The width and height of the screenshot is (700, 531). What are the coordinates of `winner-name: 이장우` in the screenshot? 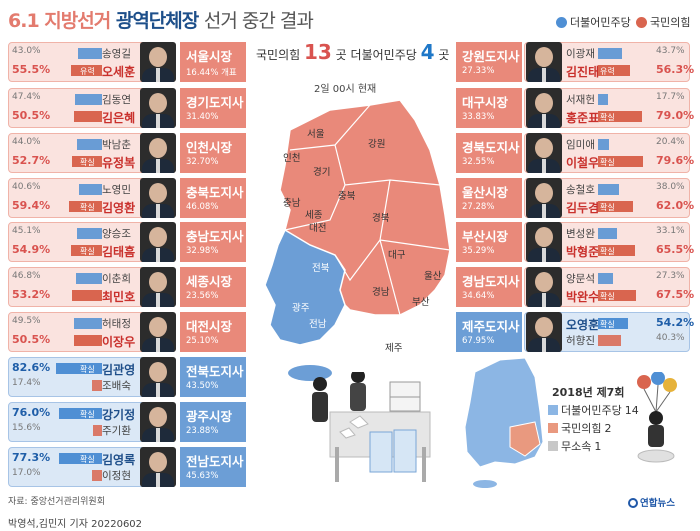 It's located at (119, 342).